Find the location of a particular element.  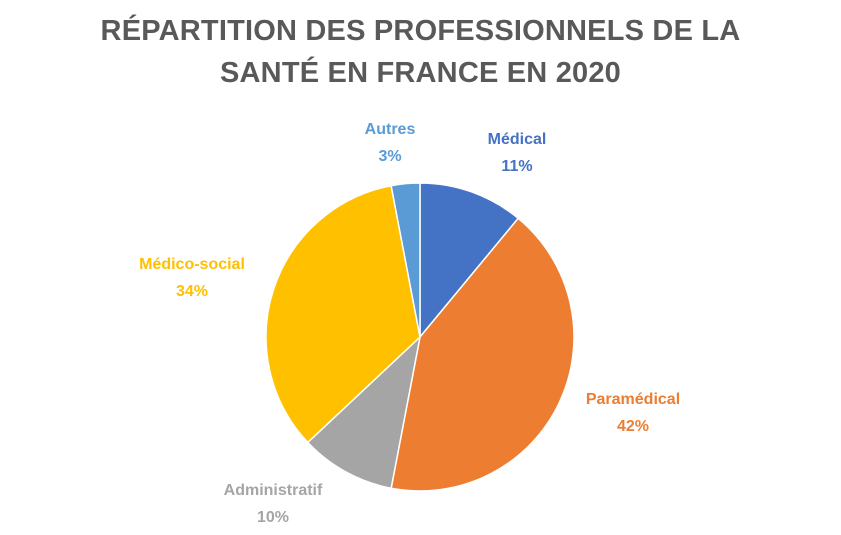

slice-label-paramedical: Paramédical is located at coordinates (633, 399).